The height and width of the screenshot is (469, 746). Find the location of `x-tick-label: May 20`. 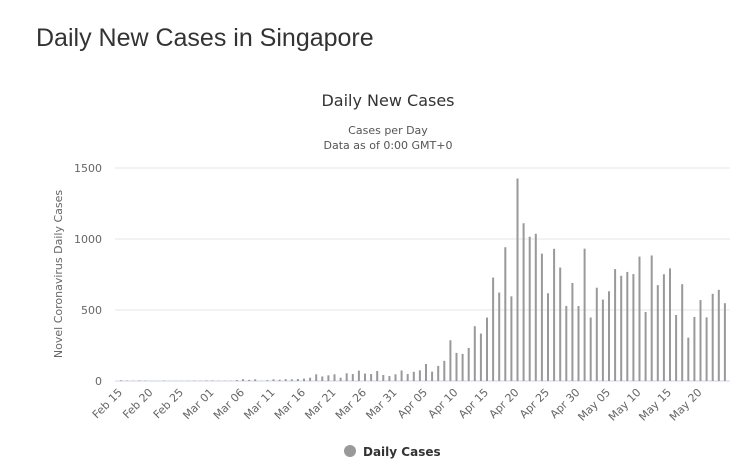

x-tick-label: May 20 is located at coordinates (686, 405).